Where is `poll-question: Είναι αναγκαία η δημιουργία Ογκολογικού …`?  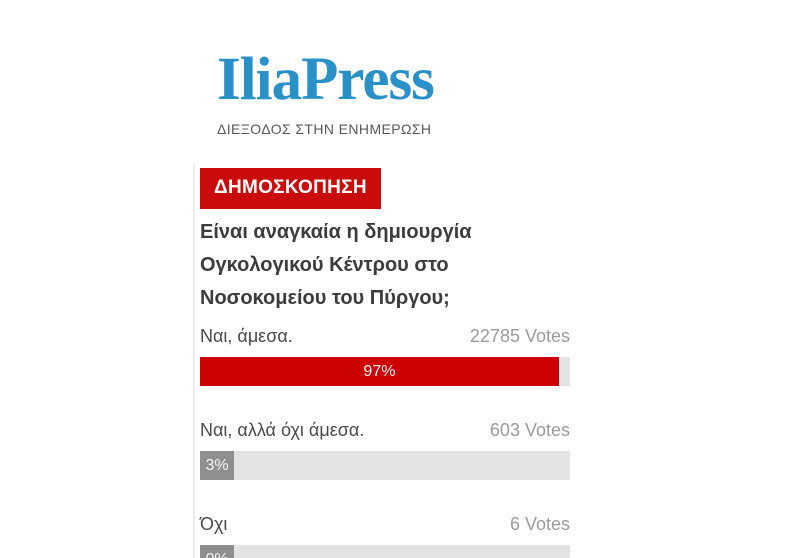 poll-question: Είναι αναγκαία η δημιουργία Ογκολογικού … is located at coordinates (336, 265).